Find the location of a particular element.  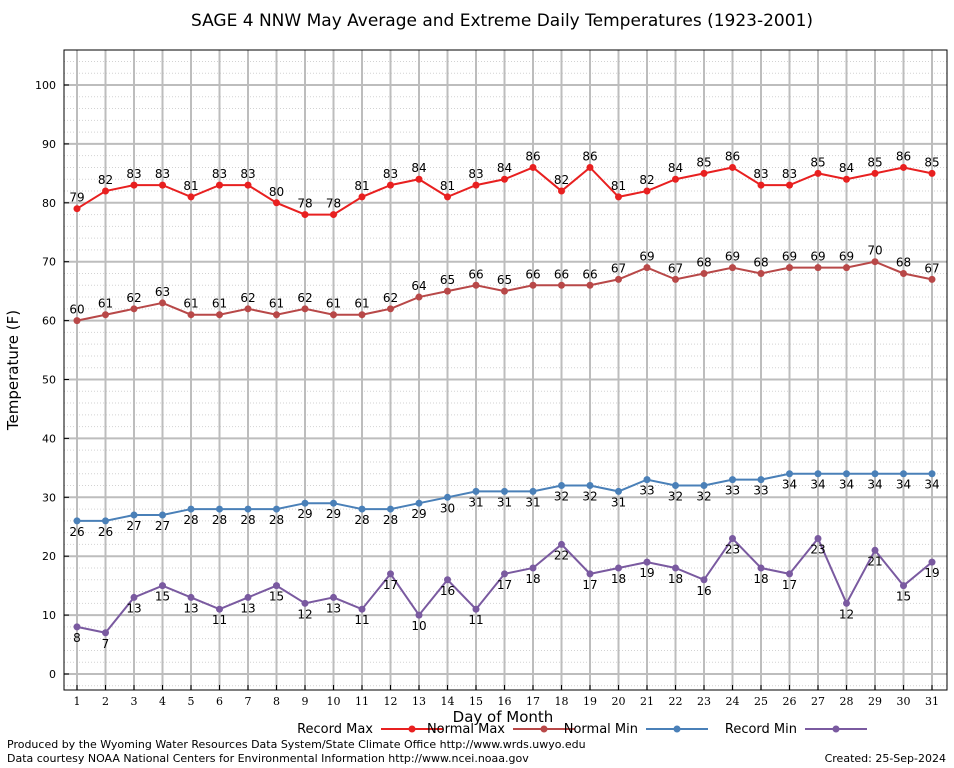

data-label-normal-min: 31 is located at coordinates (618, 502).